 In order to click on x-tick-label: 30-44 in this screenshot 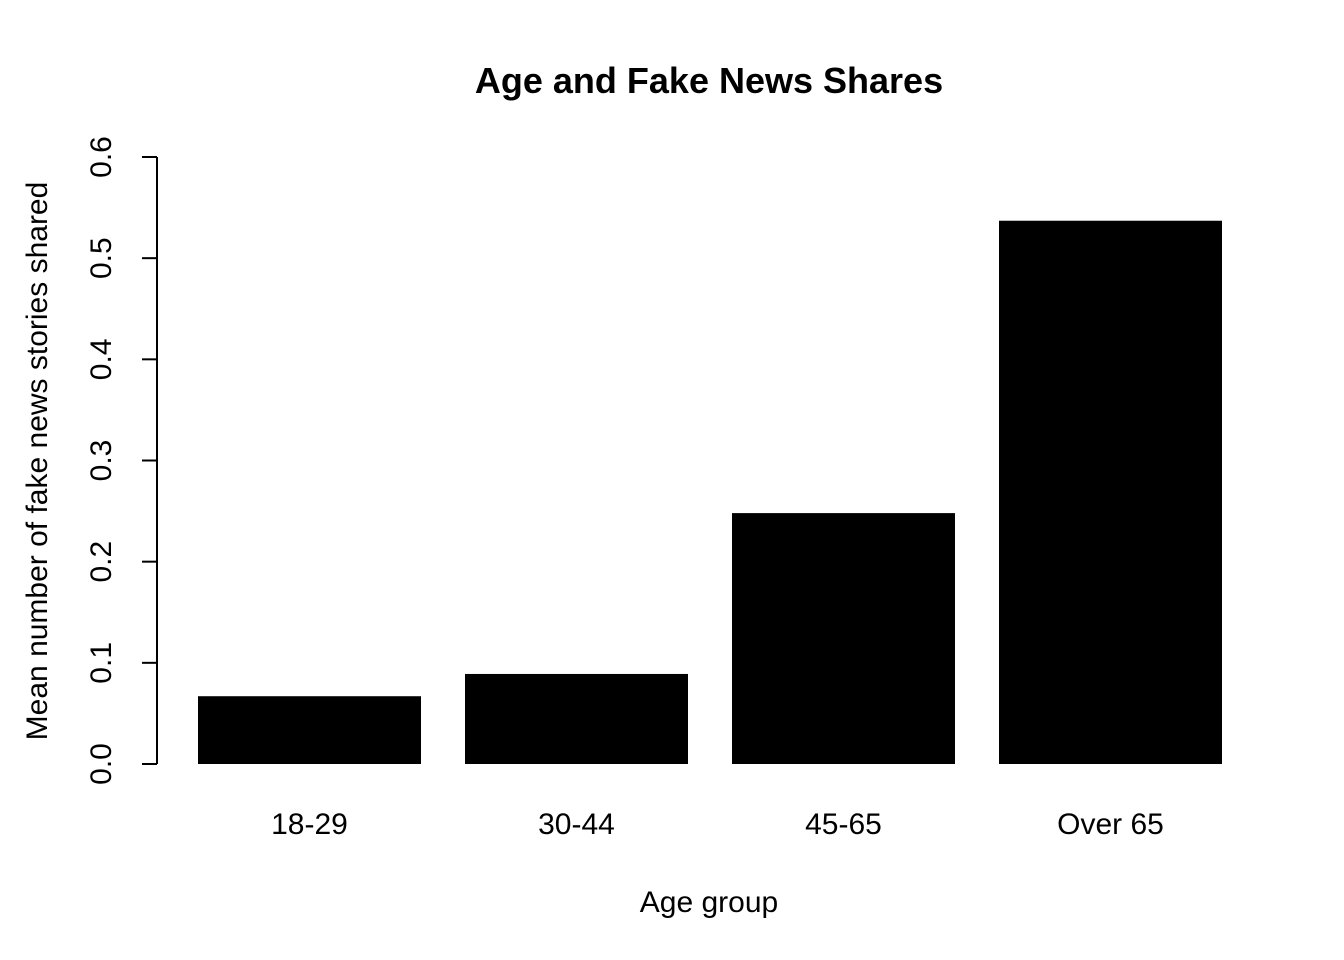, I will do `click(576, 824)`.